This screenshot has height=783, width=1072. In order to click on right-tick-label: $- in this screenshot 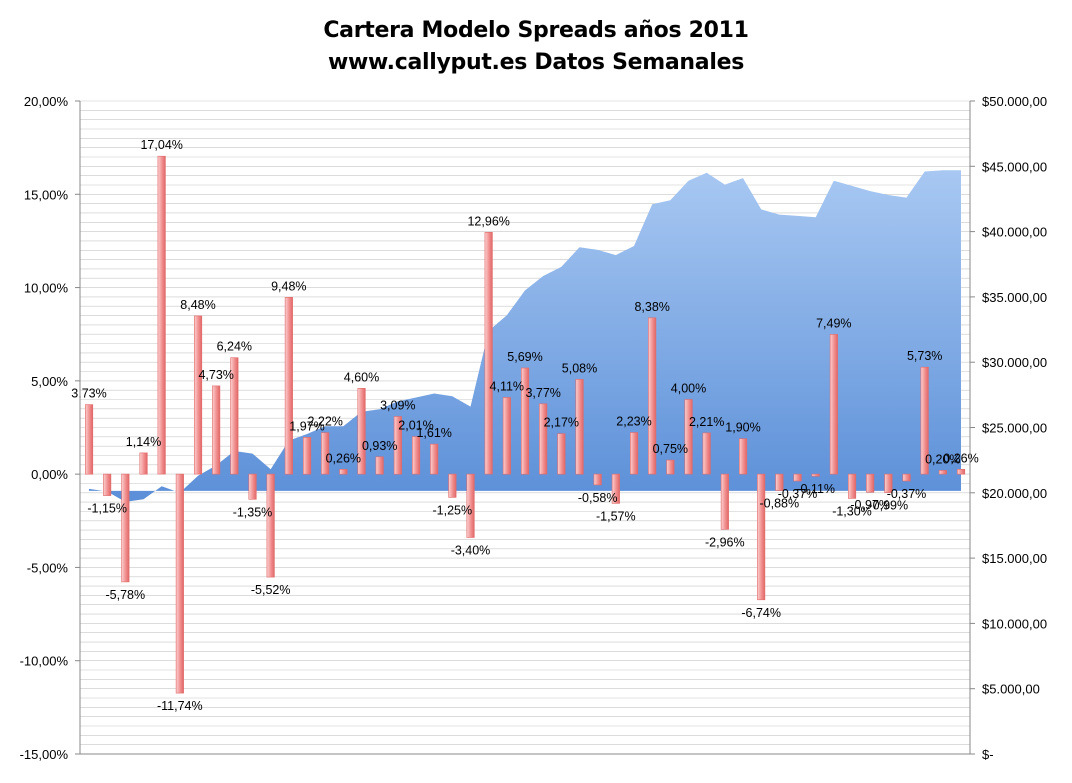, I will do `click(988, 754)`.